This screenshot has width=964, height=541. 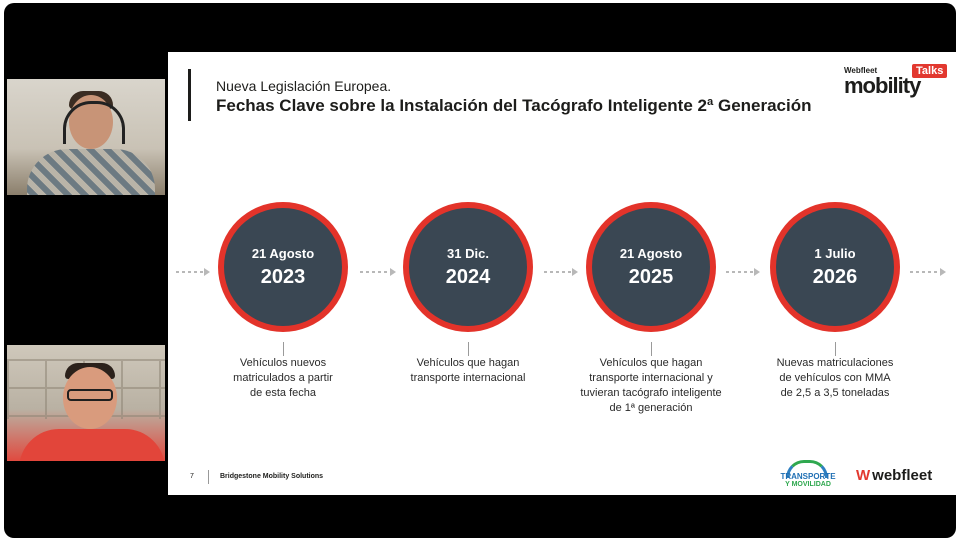 I want to click on milestone-circle-1: 21 Agosto 2023, so click(x=283, y=267).